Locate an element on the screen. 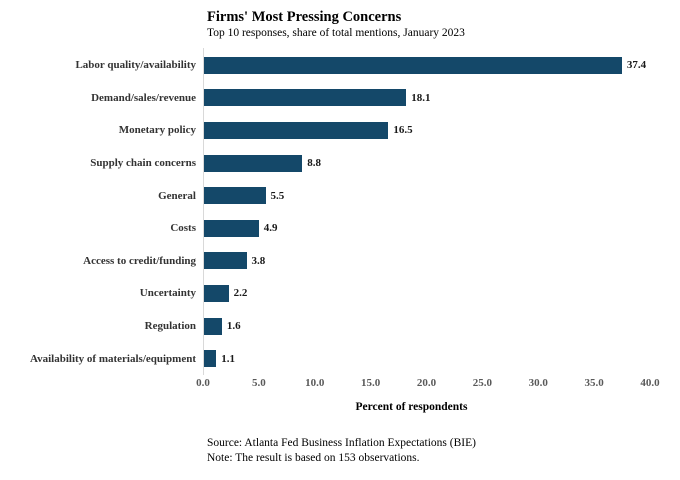 The image size is (680, 480). x-tick-label: 0.0 is located at coordinates (203, 383).